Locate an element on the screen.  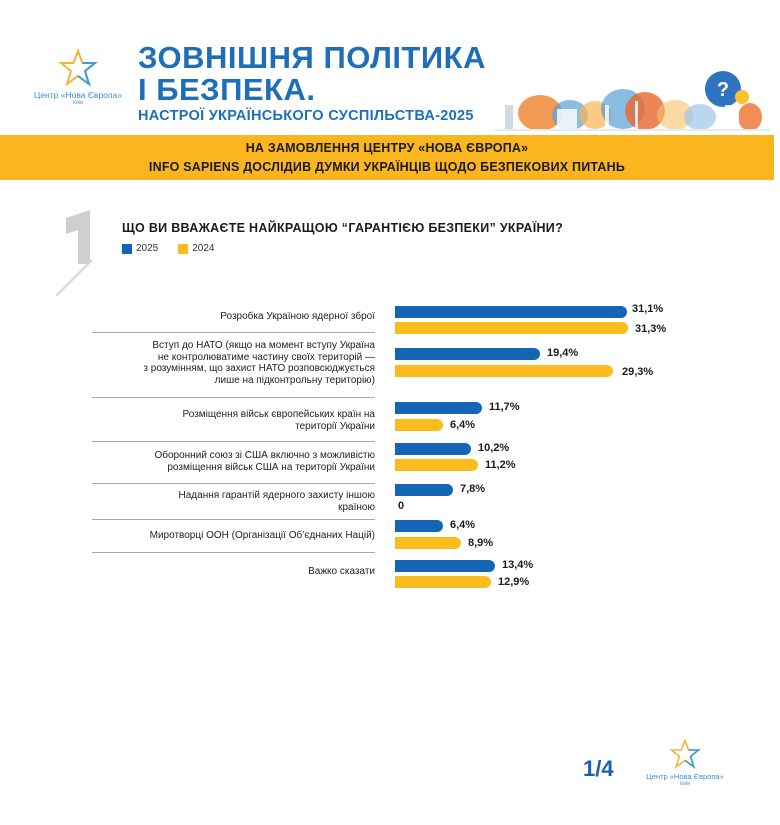
title-line-2: І БЕЗПЕКА. is located at coordinates (227, 89).